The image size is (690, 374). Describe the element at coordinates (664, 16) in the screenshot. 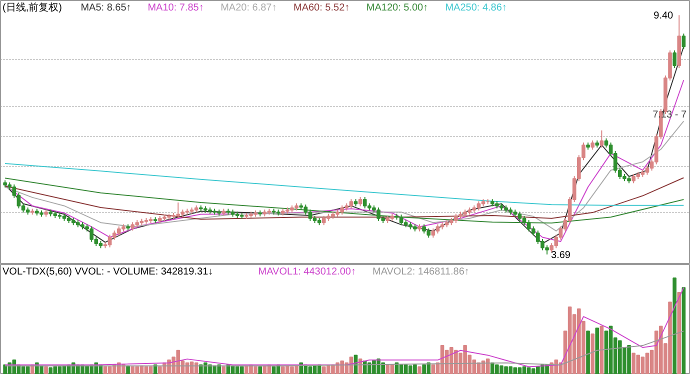

I see `annotation: 9.40` at that location.